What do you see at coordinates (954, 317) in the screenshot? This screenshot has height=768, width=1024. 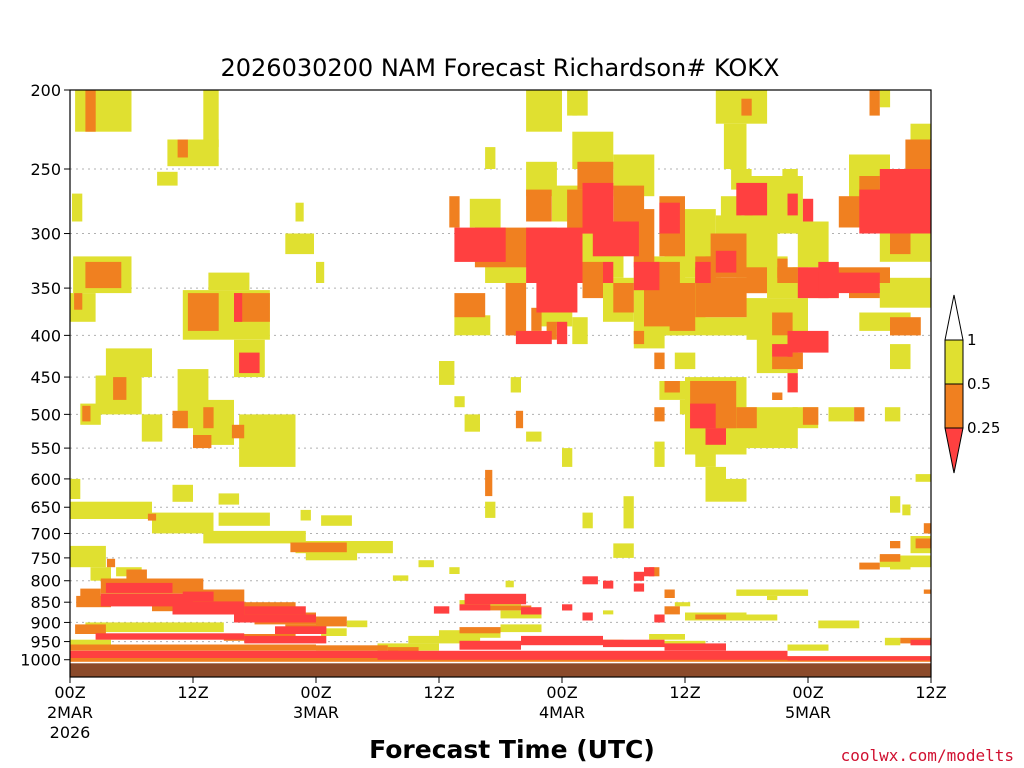 I see `legend-arrow-top` at bounding box center [954, 317].